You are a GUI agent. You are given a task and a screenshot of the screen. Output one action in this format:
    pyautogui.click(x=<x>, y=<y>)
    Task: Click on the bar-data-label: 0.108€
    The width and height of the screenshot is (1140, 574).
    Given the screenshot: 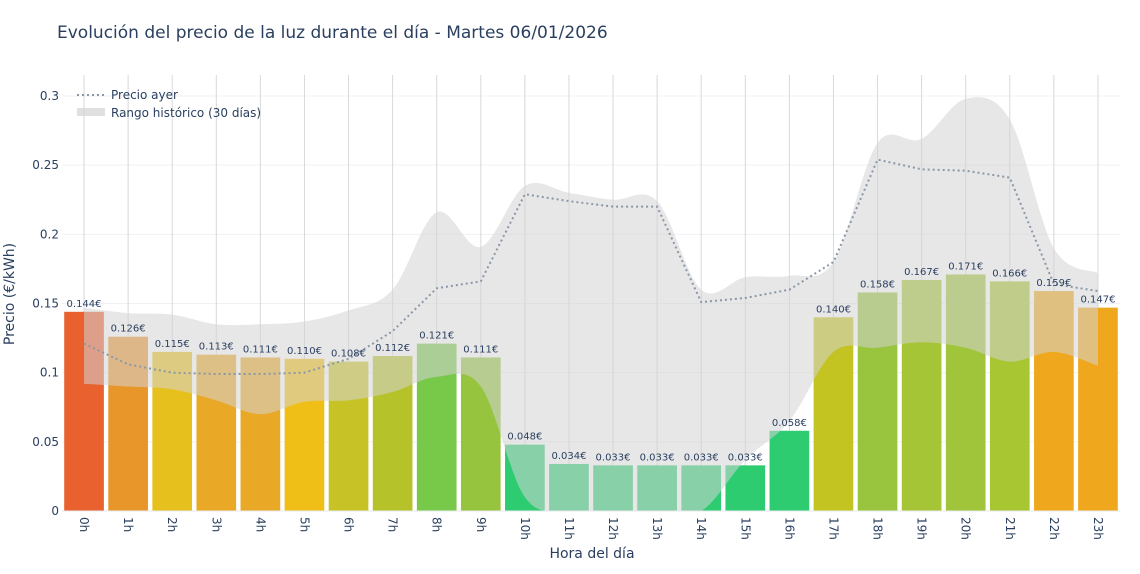 What is the action you would take?
    pyautogui.click(x=348, y=354)
    